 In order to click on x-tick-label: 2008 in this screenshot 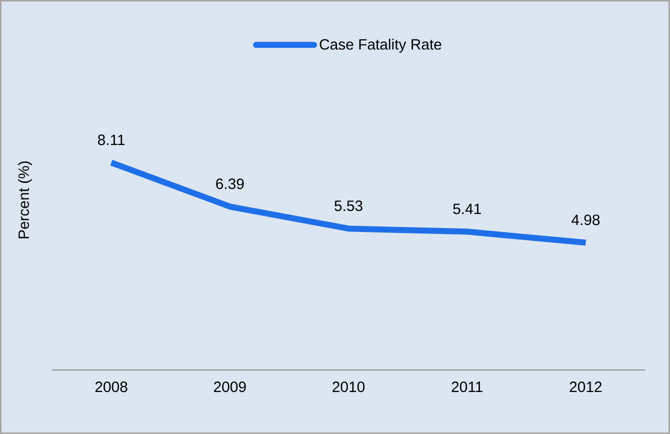, I will do `click(111, 387)`.